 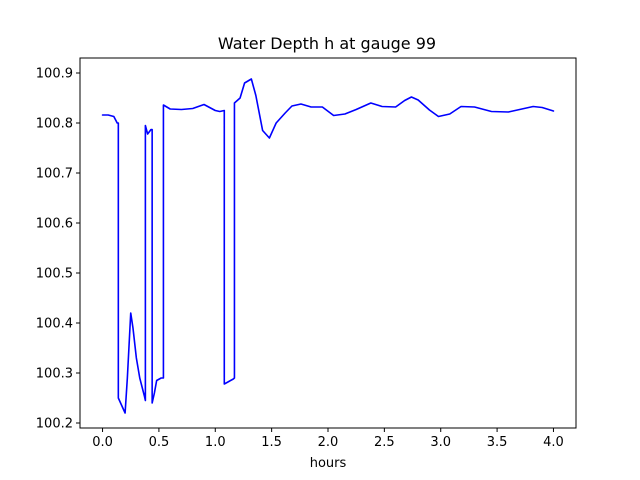 I want to click on y-tick-label: 100.4, so click(x=54, y=324).